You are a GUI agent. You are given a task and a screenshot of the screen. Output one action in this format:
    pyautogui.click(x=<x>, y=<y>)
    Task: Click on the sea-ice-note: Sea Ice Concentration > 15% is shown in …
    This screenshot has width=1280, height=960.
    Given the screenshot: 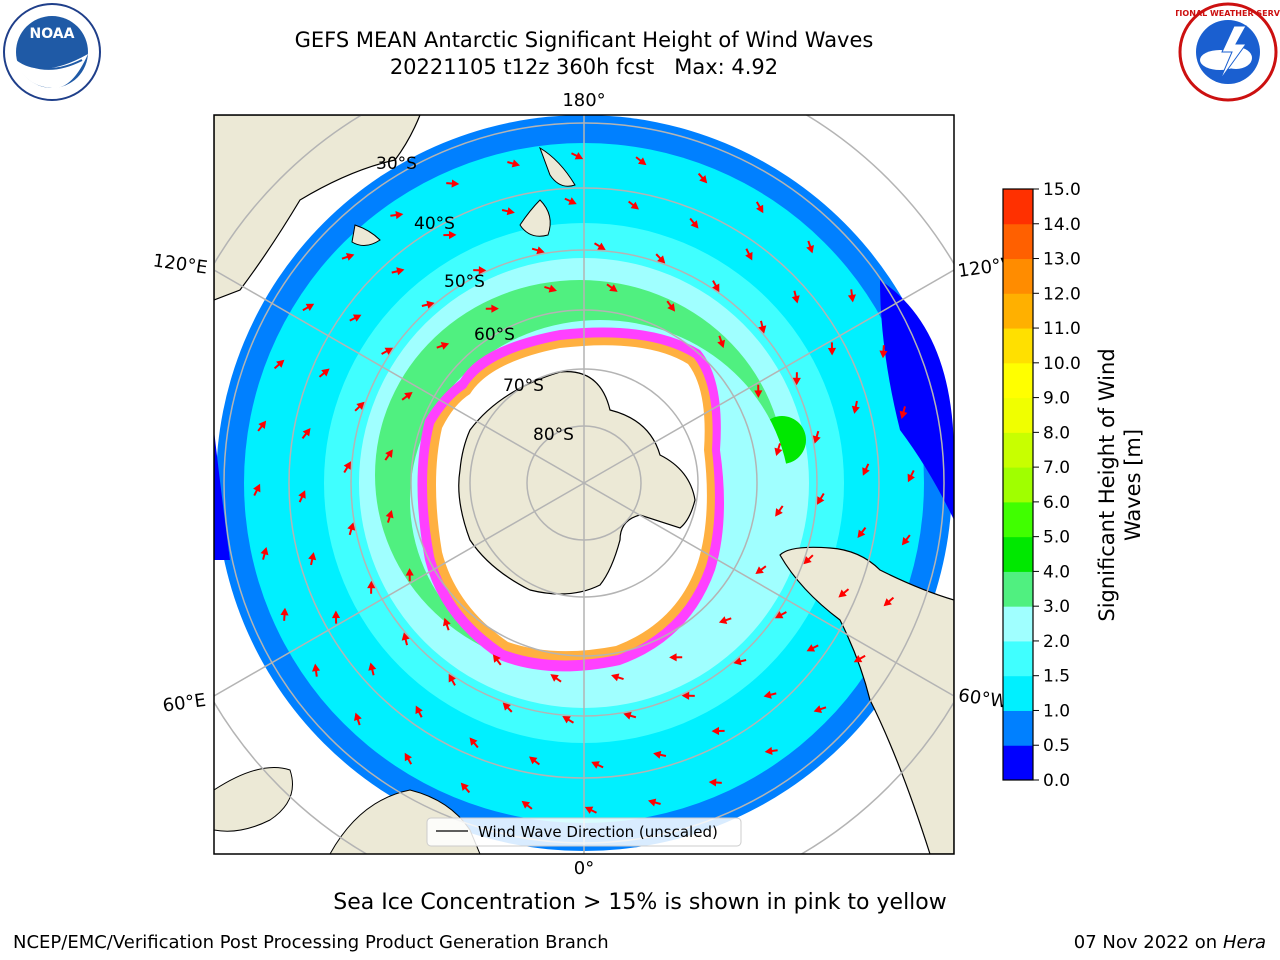 What is the action you would take?
    pyautogui.click(x=640, y=902)
    